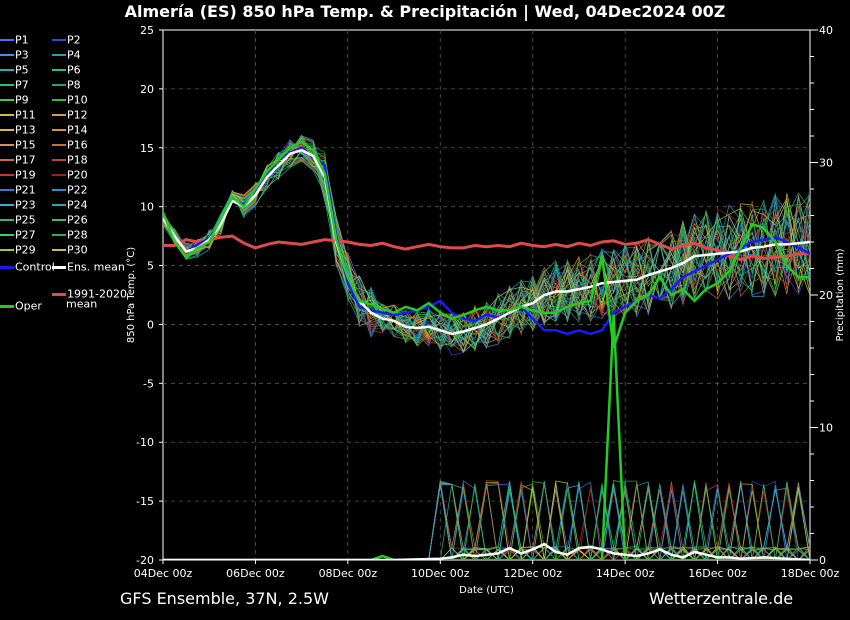  I want to click on tick-label-y-left: -5, so click(148, 383).